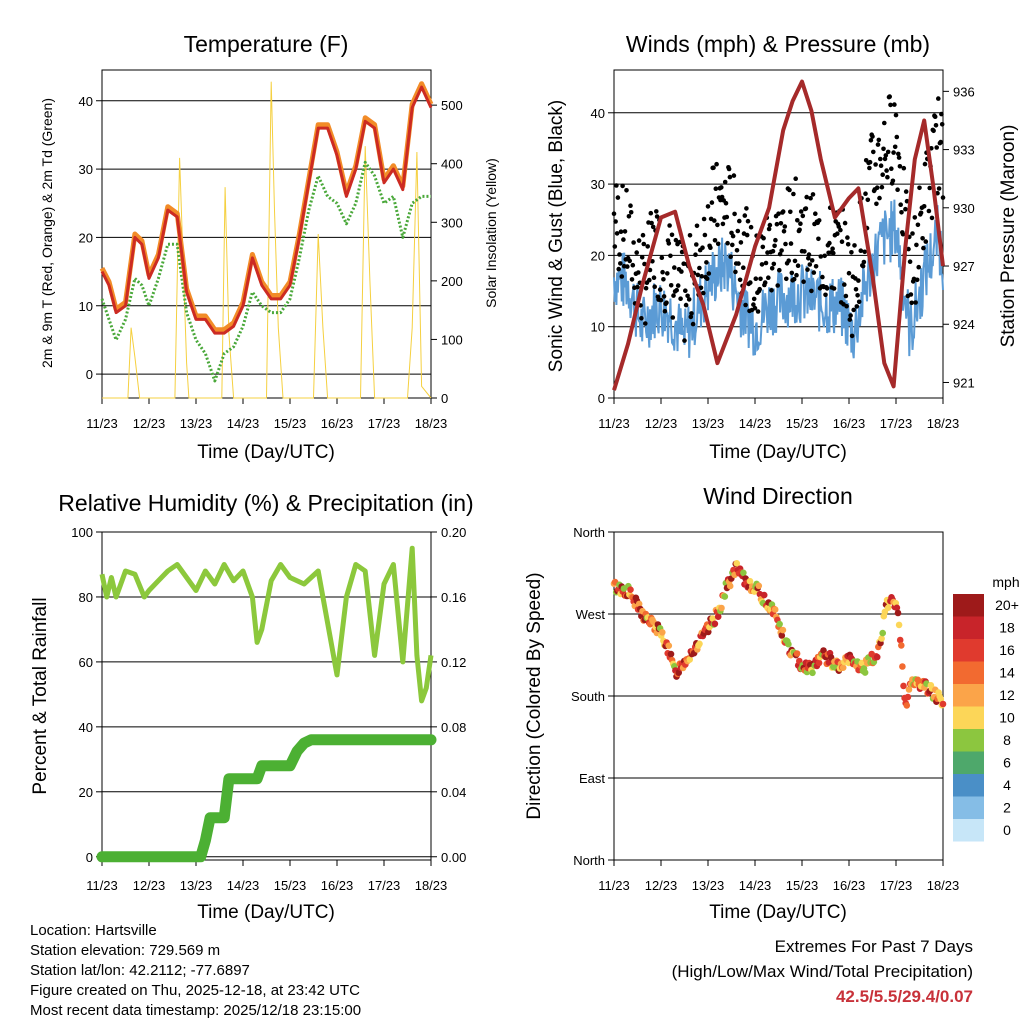  Describe the element at coordinates (588, 696) in the screenshot. I see `y-tick-label: South` at that location.